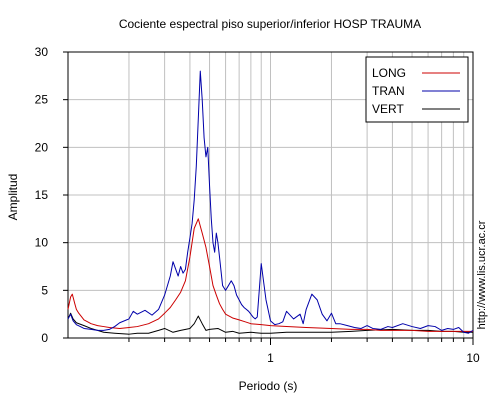 This screenshot has width=500, height=400. I want to click on y-tick-label: 30, so click(42, 52).